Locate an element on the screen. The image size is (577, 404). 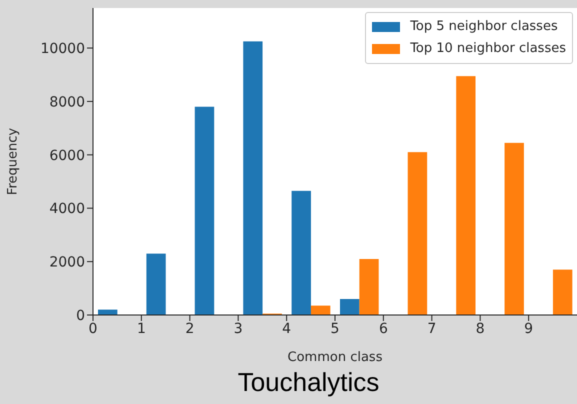
x-tick-label: 2 is located at coordinates (189, 328).